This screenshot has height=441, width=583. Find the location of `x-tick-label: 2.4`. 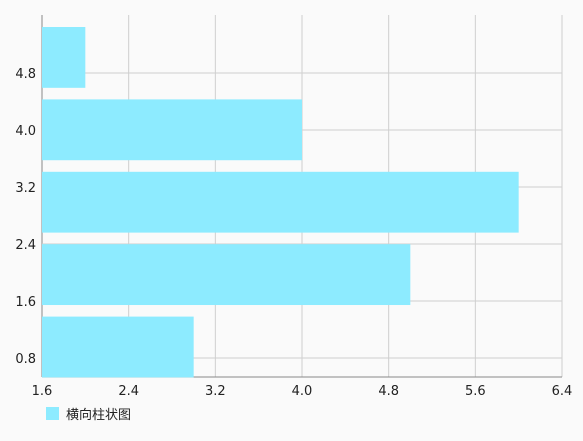

x-tick-label: 2.4 is located at coordinates (128, 391).